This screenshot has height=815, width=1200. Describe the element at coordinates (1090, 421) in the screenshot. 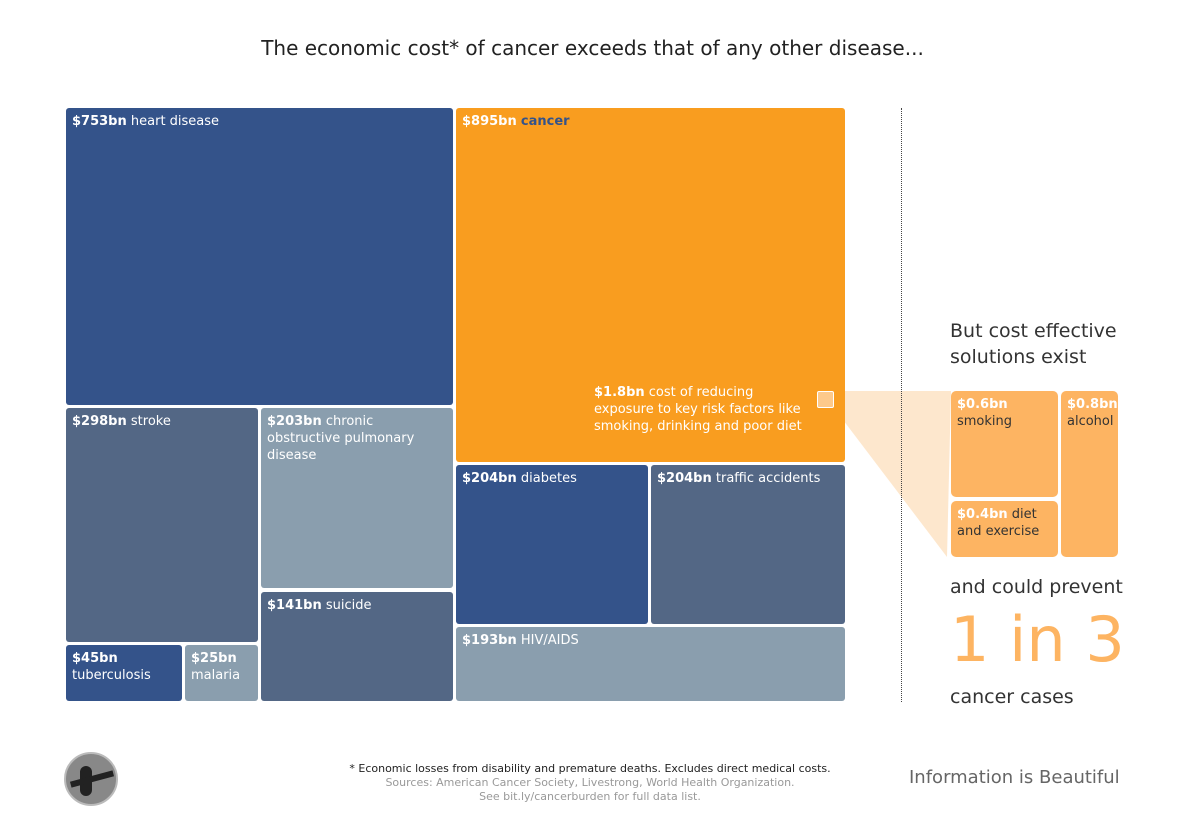

I see `solution-label: alcohol` at that location.